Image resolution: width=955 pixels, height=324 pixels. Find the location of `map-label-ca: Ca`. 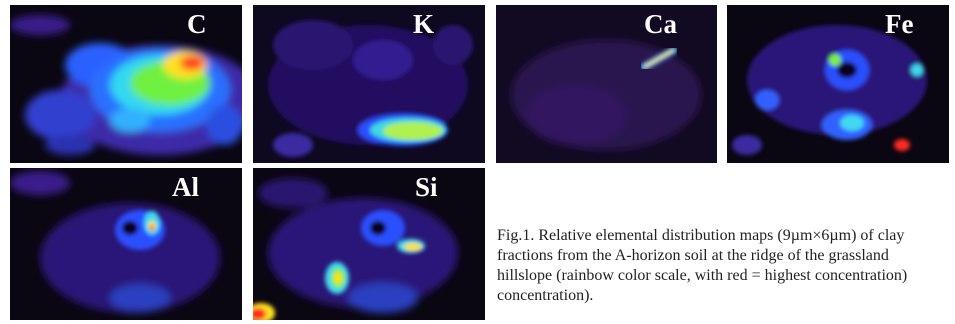

map-label-ca: Ca is located at coordinates (660, 24).